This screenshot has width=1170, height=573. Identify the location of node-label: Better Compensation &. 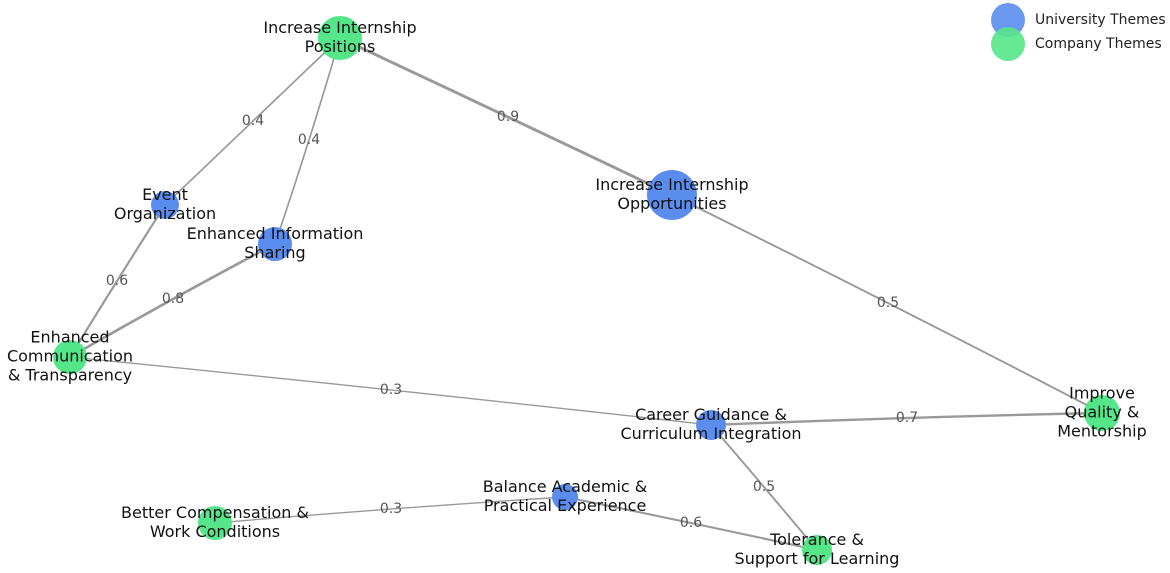
(215, 512).